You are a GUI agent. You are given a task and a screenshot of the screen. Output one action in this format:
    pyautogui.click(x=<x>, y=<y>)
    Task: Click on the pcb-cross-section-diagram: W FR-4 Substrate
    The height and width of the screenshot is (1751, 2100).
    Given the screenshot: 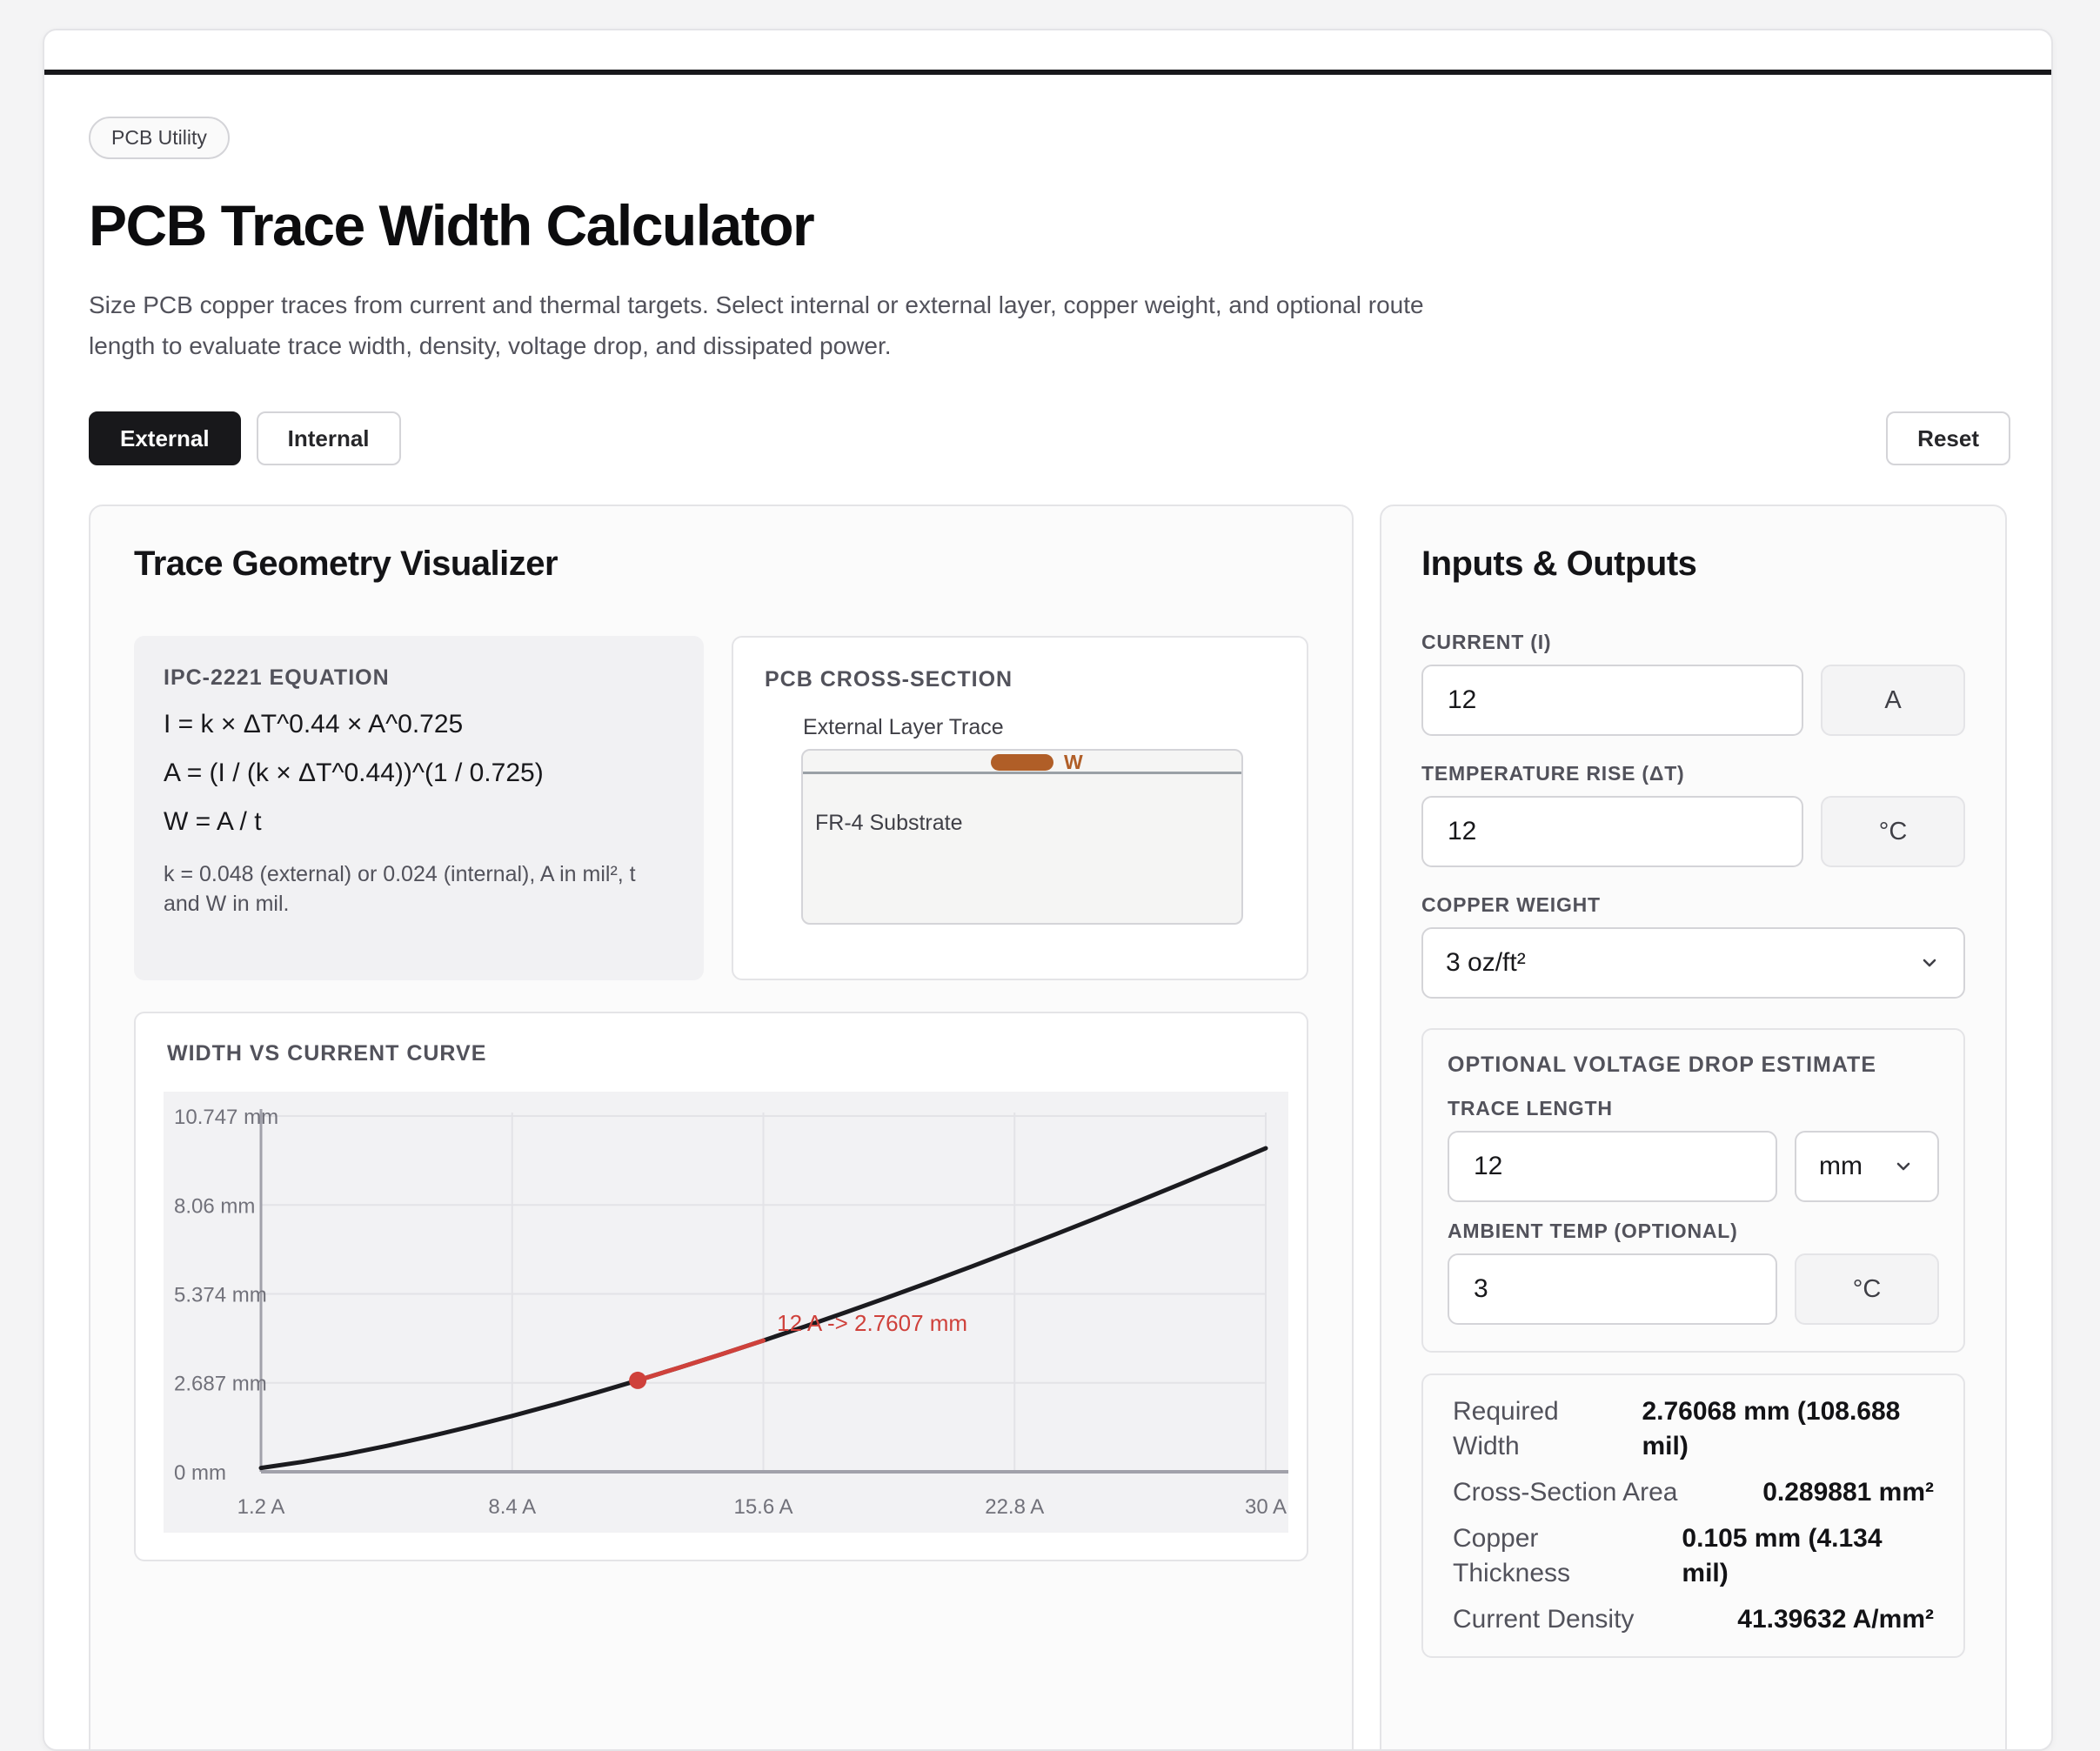 What is the action you would take?
    pyautogui.click(x=1022, y=837)
    